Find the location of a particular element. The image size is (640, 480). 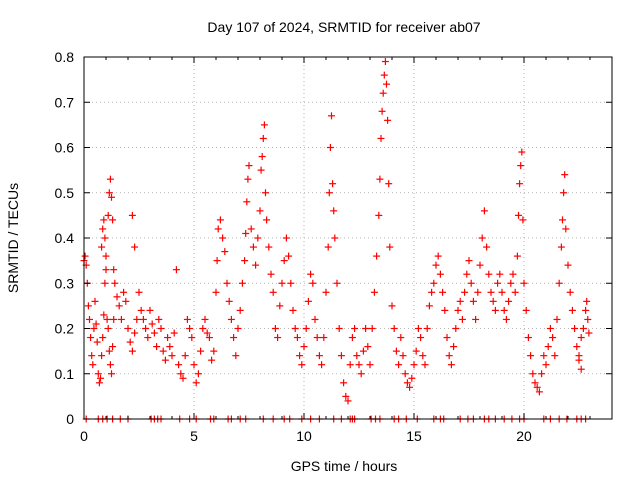

x-tick-label: 5 is located at coordinates (194, 436).